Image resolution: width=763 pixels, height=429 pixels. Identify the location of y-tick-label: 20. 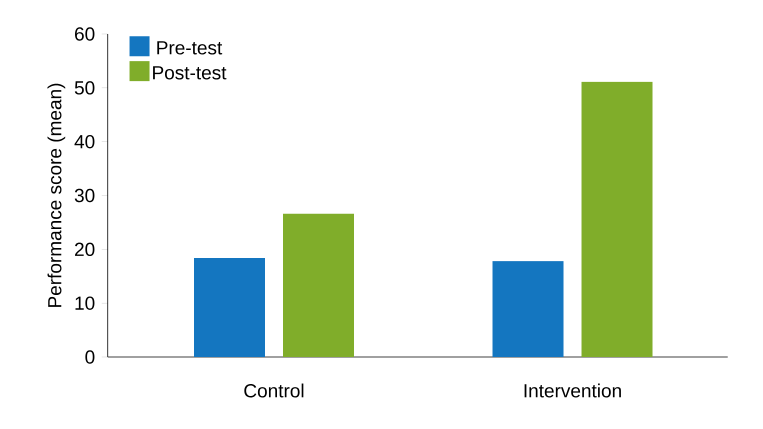
(84, 249).